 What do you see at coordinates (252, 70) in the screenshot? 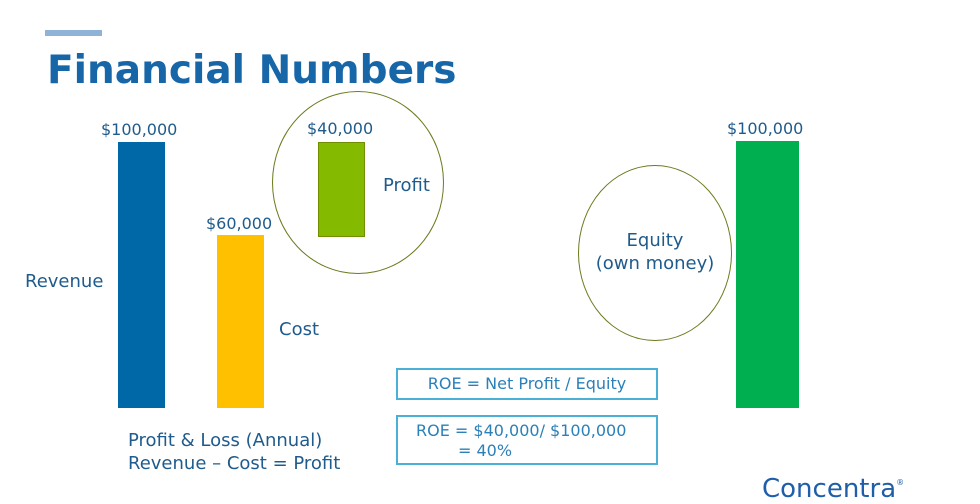
I see `page-title: Financial Numbers` at bounding box center [252, 70].